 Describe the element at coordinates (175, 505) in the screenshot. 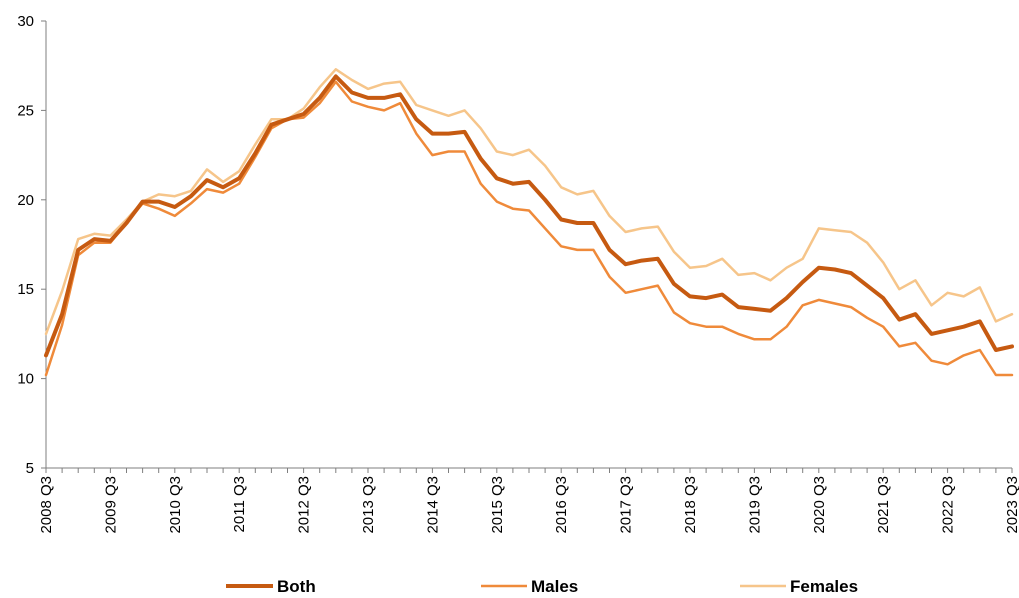

I see `x-tick-label: 2010 Q3` at that location.